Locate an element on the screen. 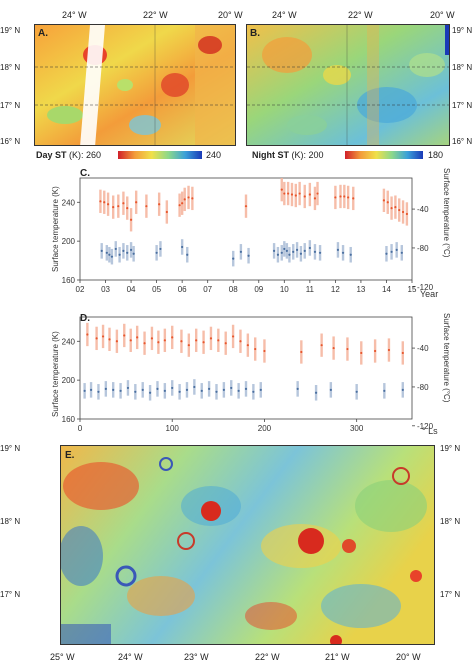 The height and width of the screenshot is (671, 474). night-st-label: Night ST is located at coordinates (270, 155).